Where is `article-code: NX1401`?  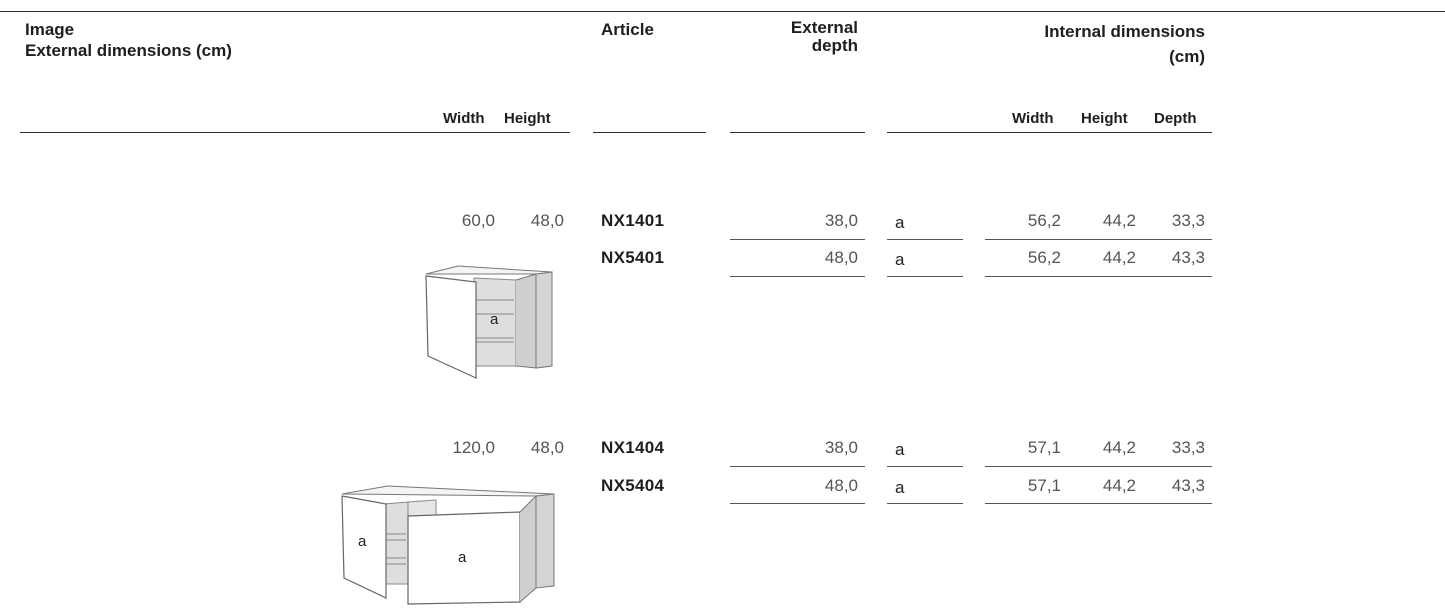
article-code: NX1401 is located at coordinates (633, 220).